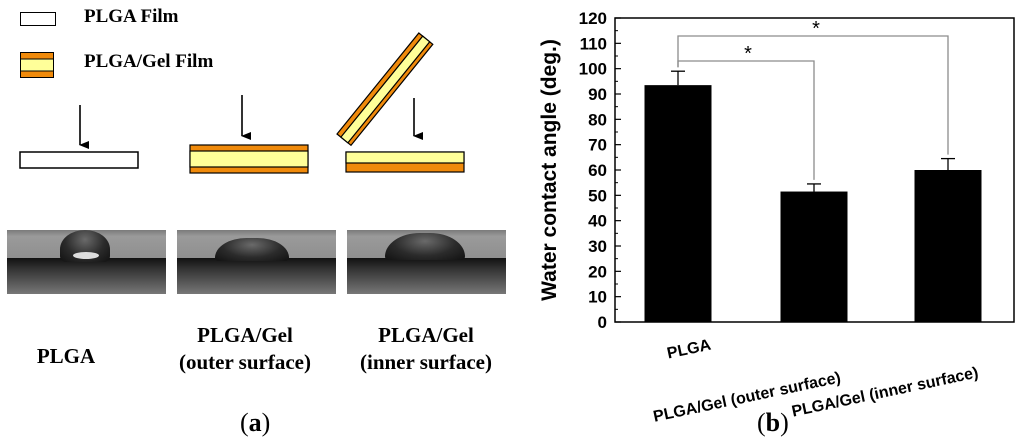  Describe the element at coordinates (426, 349) in the screenshot. I see `sample-label-inner: PLGA/Gel (inner surface)` at that location.